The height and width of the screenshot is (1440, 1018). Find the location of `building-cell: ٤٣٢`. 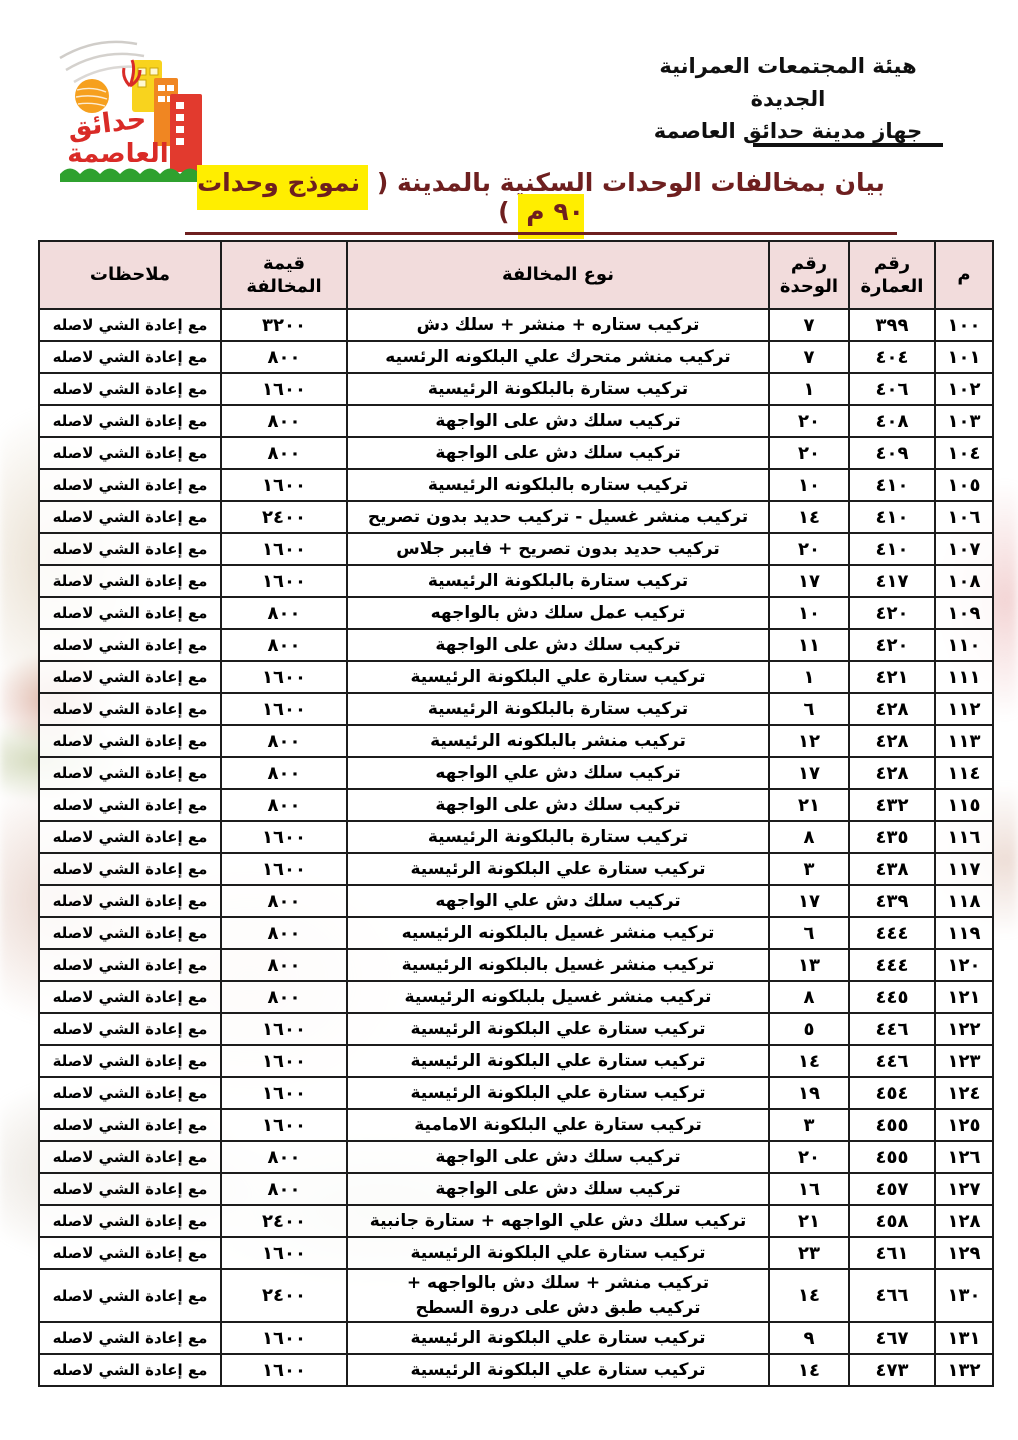

building-cell: ٤٣٢ is located at coordinates (892, 805).